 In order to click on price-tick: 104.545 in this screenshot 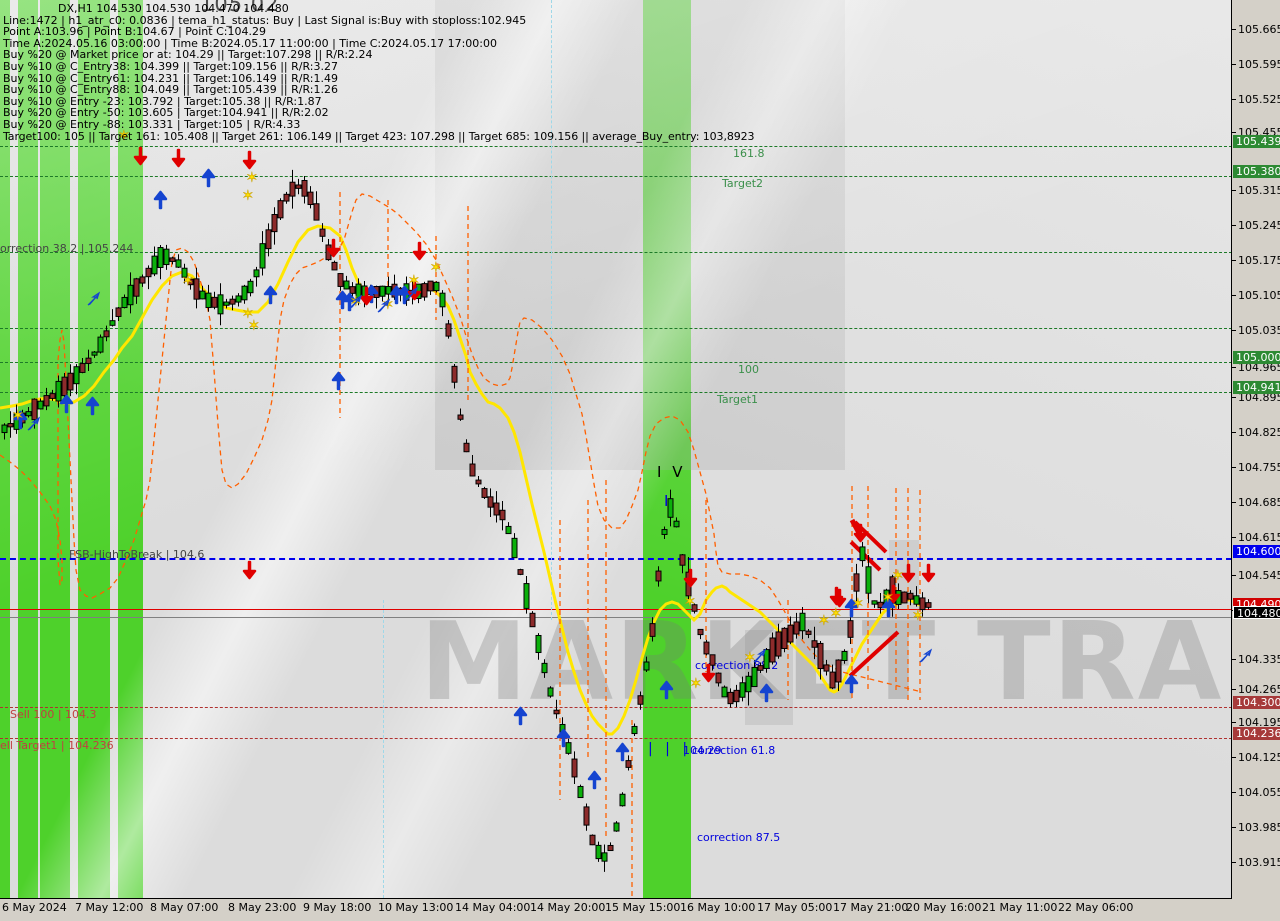, I will do `click(1256, 576)`.